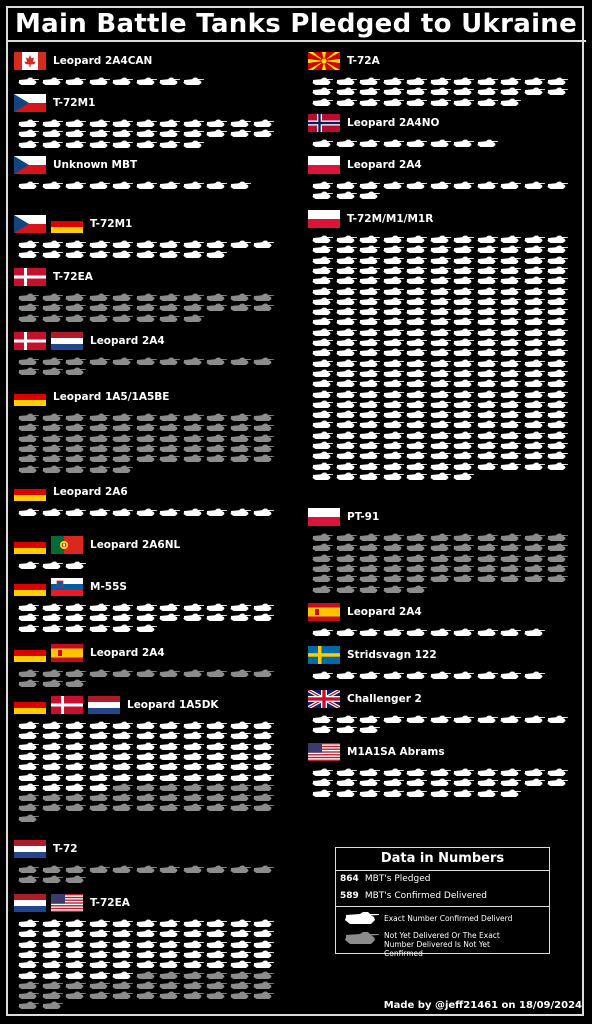 The image size is (592, 1024). I want to click on group-label: M-55S, so click(108, 587).